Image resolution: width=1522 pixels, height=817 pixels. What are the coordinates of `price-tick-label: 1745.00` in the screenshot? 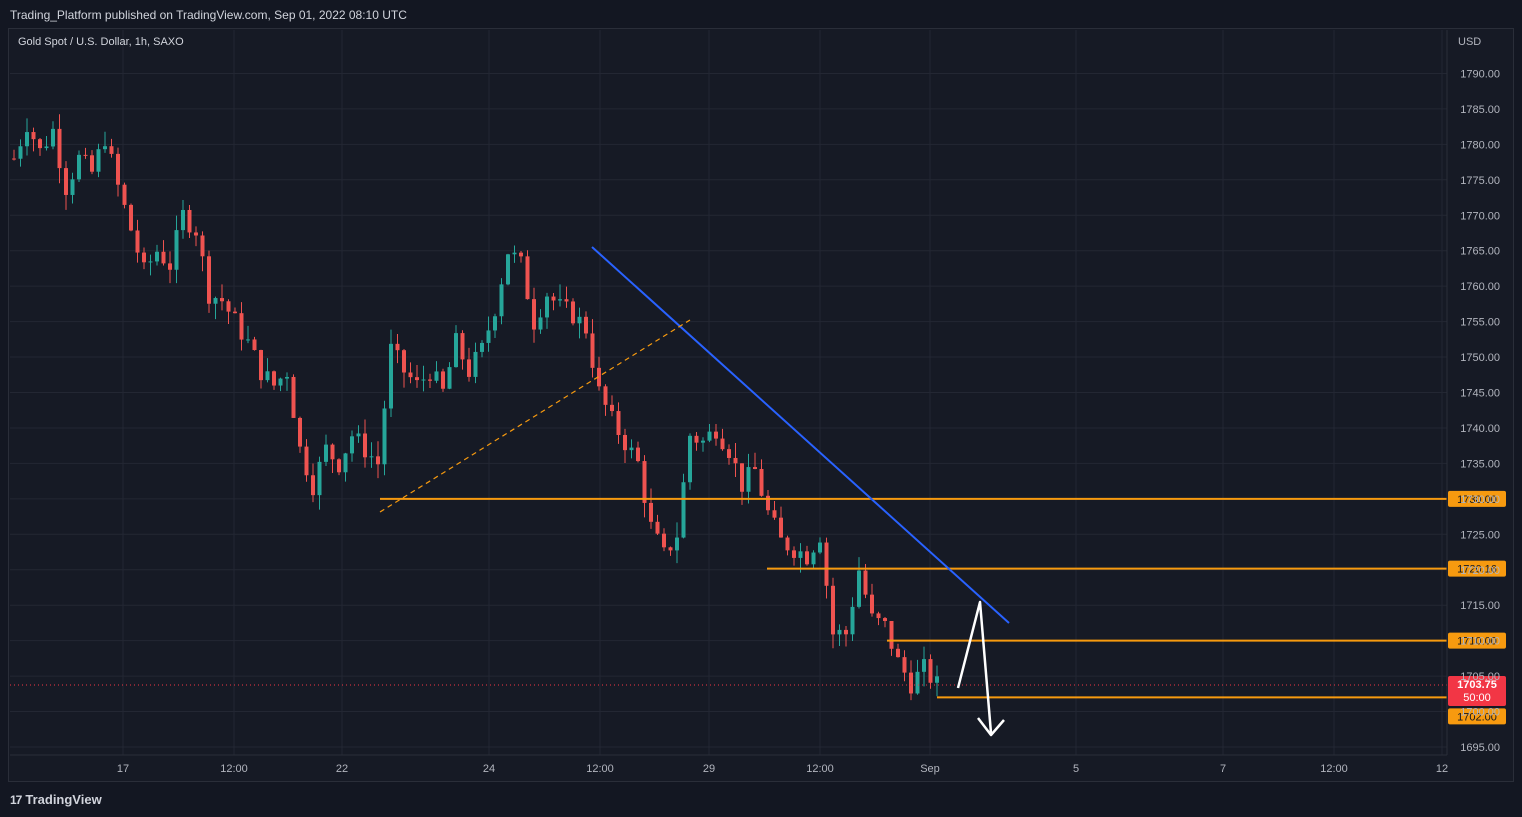 It's located at (1480, 394).